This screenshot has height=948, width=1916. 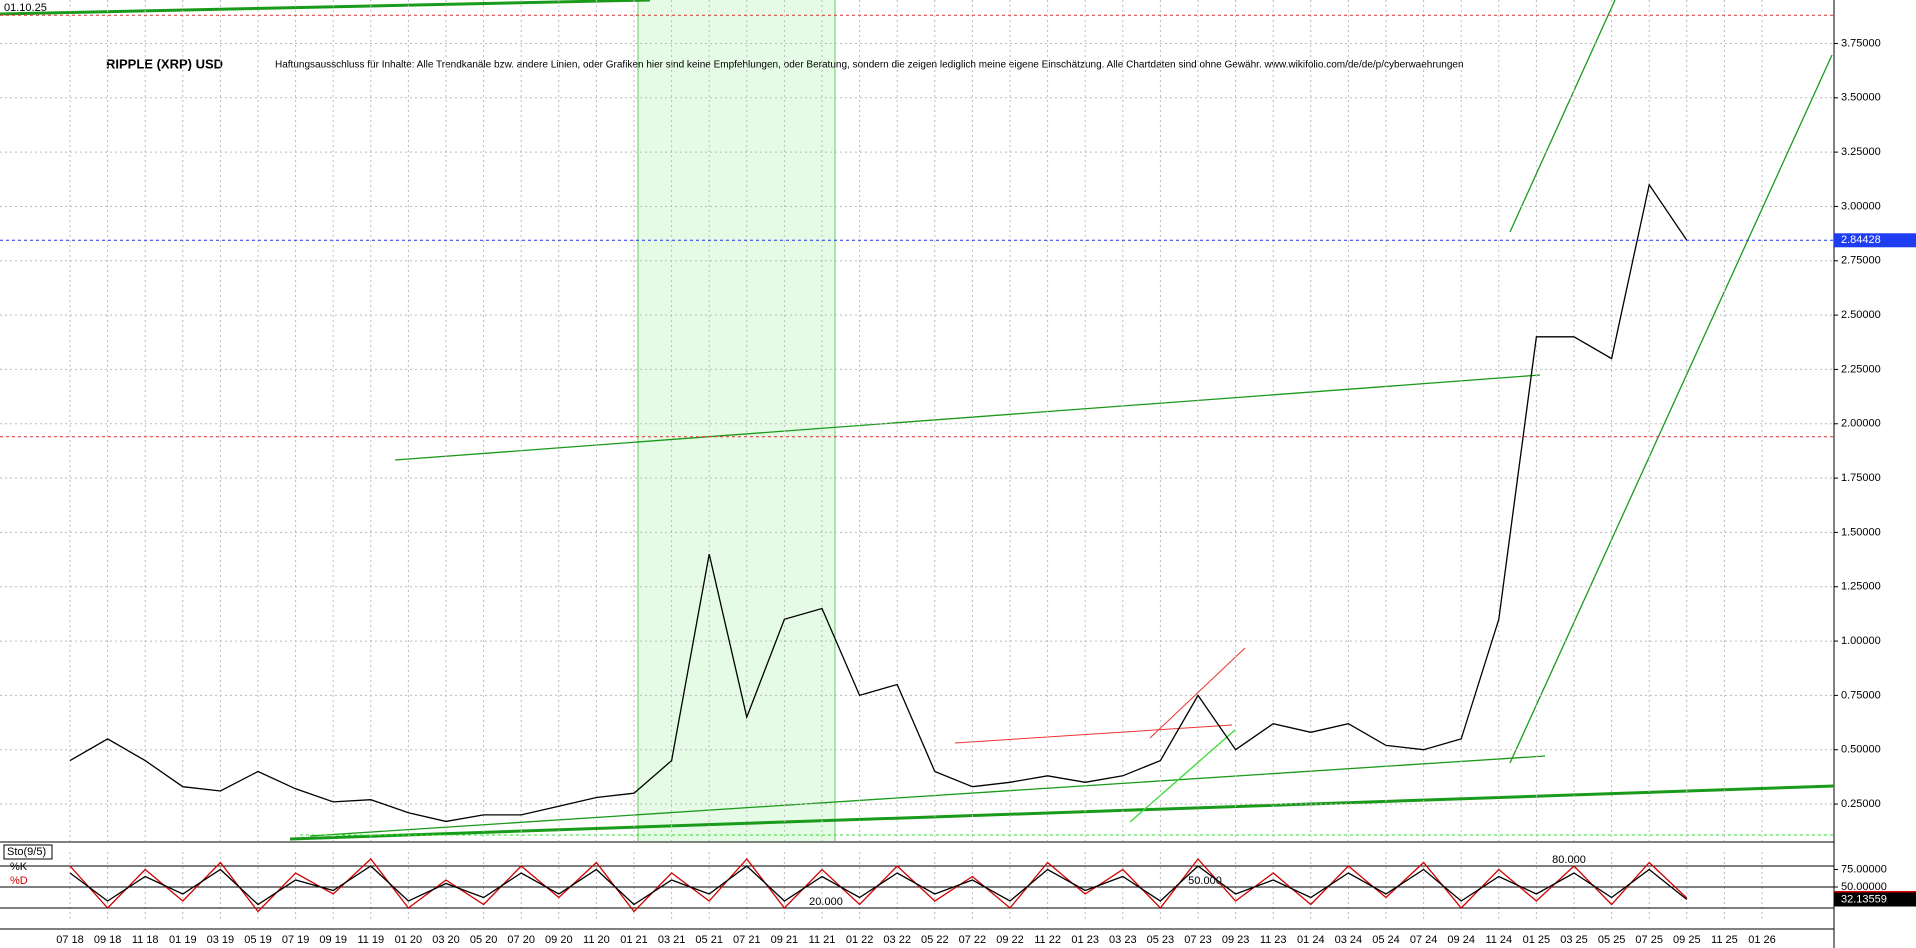 What do you see at coordinates (1724, 940) in the screenshot?
I see `x-tick-label: 11 25` at bounding box center [1724, 940].